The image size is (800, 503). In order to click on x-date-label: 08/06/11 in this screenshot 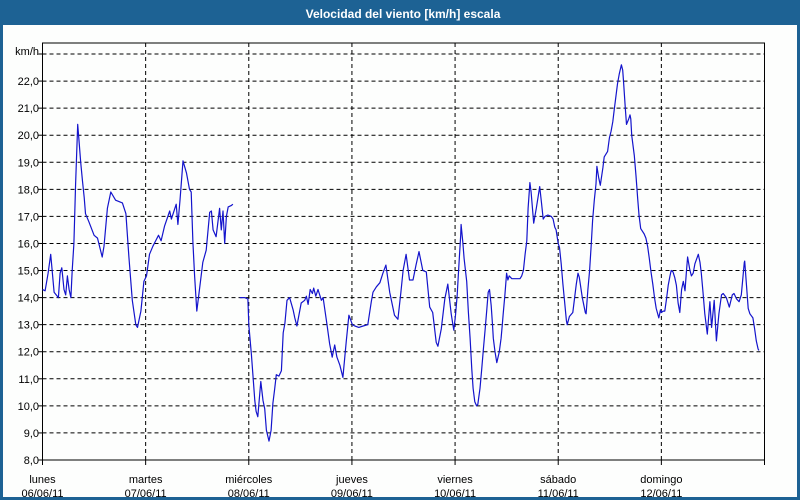, I will do `click(249, 494)`.